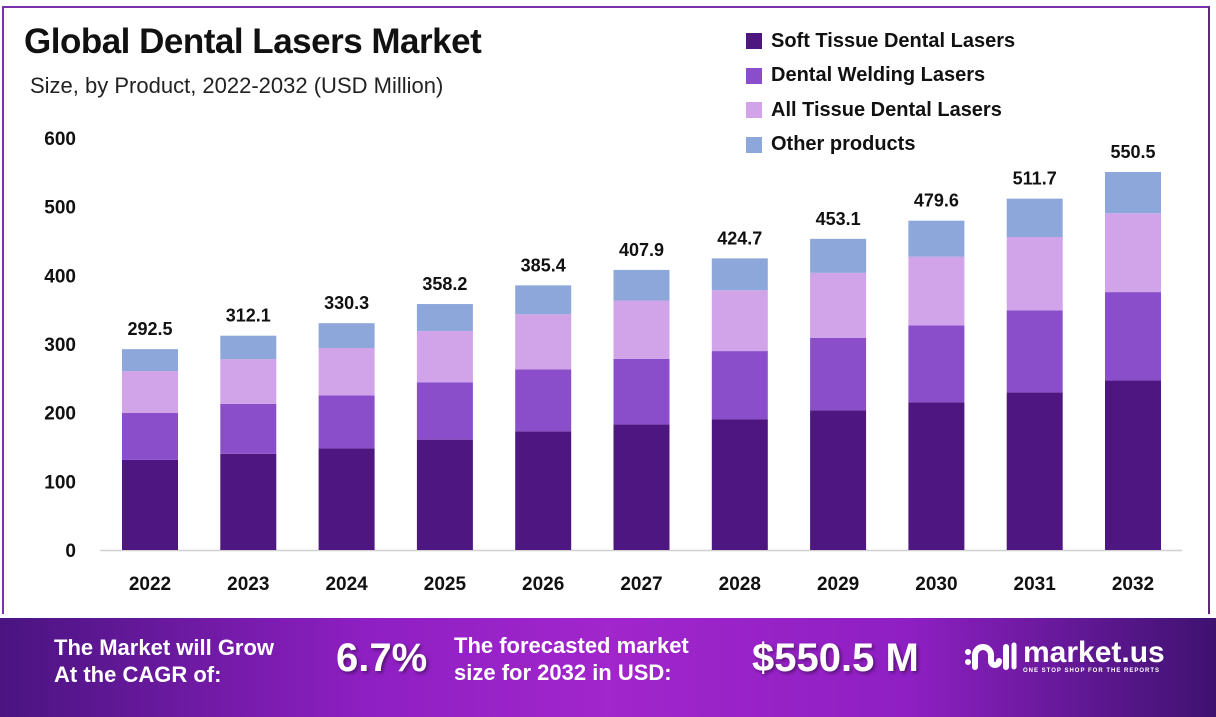  What do you see at coordinates (60, 139) in the screenshot?
I see `y-tick-label: 600` at bounding box center [60, 139].